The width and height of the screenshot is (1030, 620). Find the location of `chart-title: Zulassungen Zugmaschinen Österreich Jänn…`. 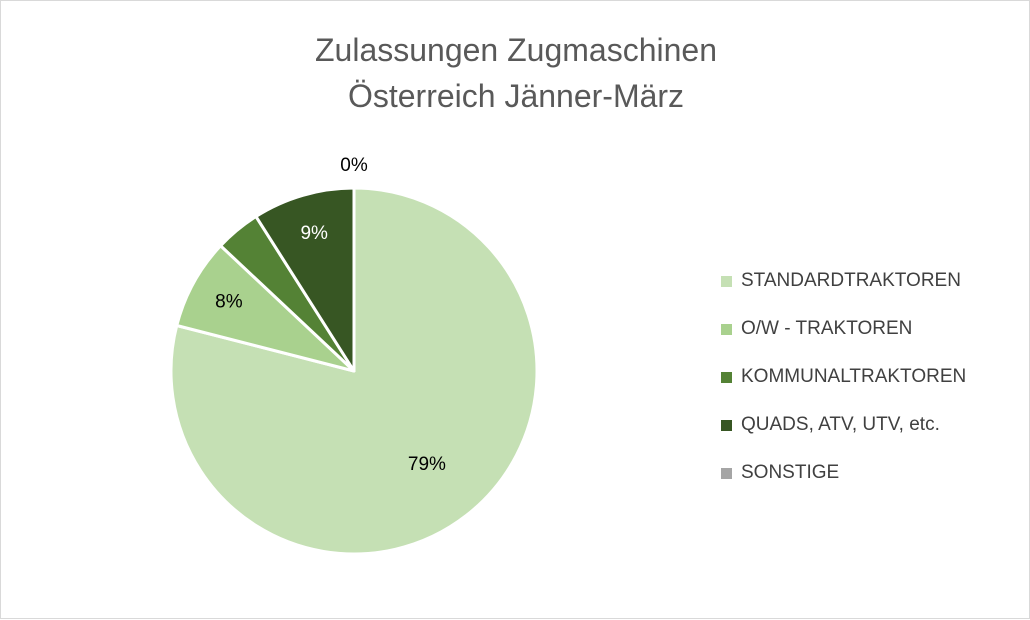

chart-title: Zulassungen Zugmaschinen Österreich Jänn… is located at coordinates (515, 73).